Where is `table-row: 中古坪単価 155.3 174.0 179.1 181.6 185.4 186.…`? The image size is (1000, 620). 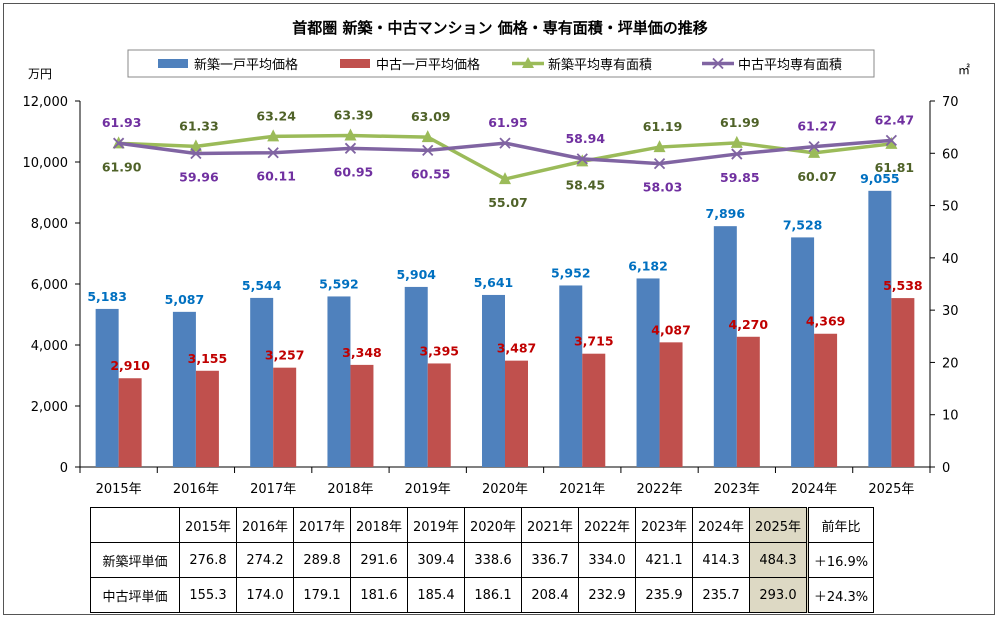
table-row: 中古坪単価 155.3 174.0 179.1 181.6 185.4 186.… is located at coordinates (482, 595).